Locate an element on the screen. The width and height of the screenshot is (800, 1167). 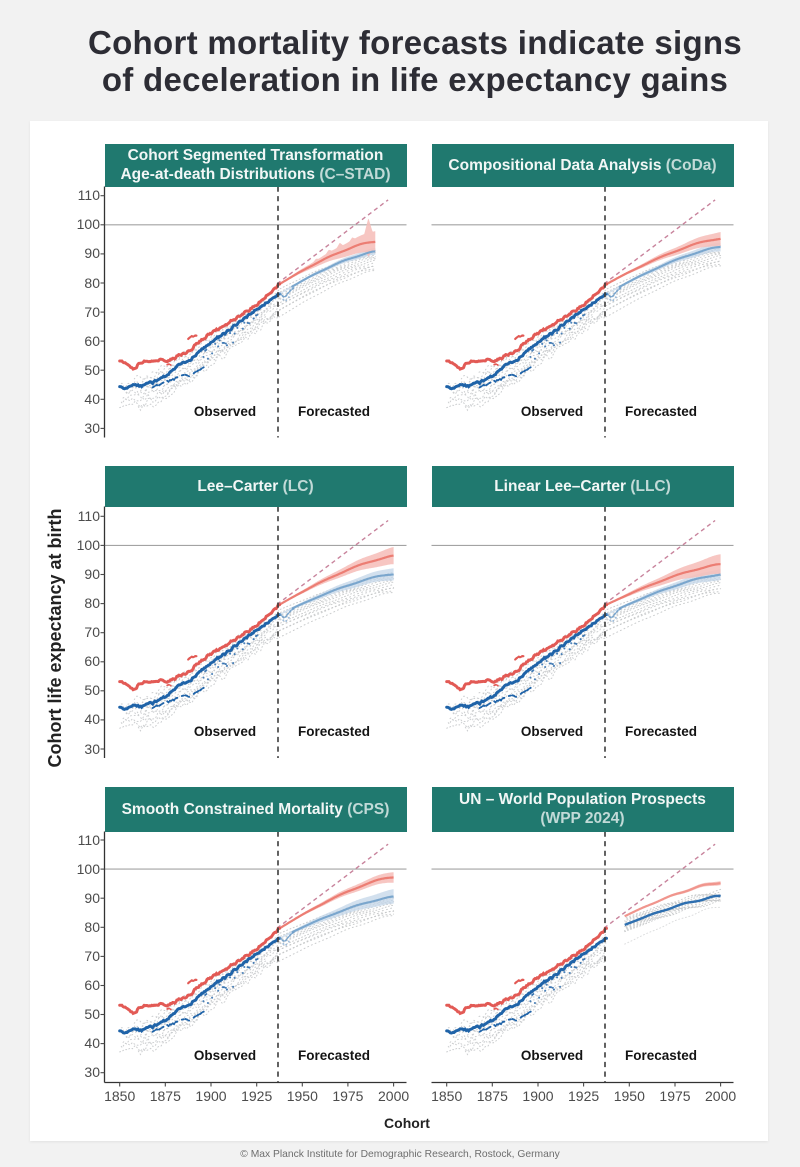
svg-text:Cohort life expectancy at birt: Cohort life expectancy at birth is located at coordinates (55, 637).